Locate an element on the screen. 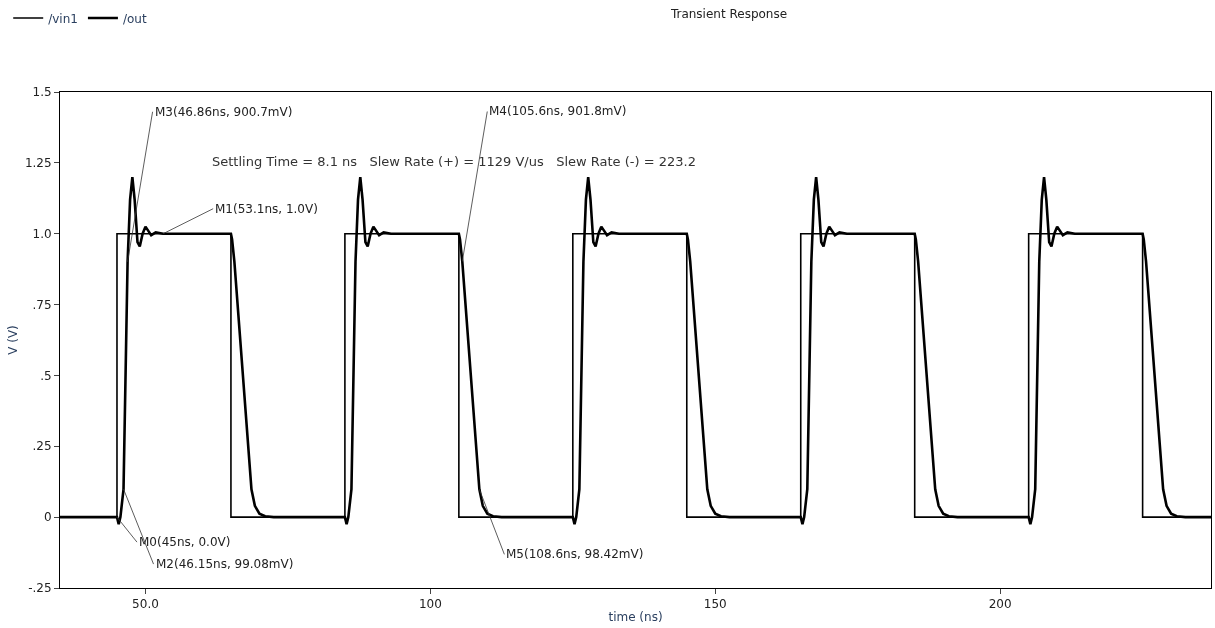  annotation: M3(46.86ns, 900.7mV) is located at coordinates (224, 112).